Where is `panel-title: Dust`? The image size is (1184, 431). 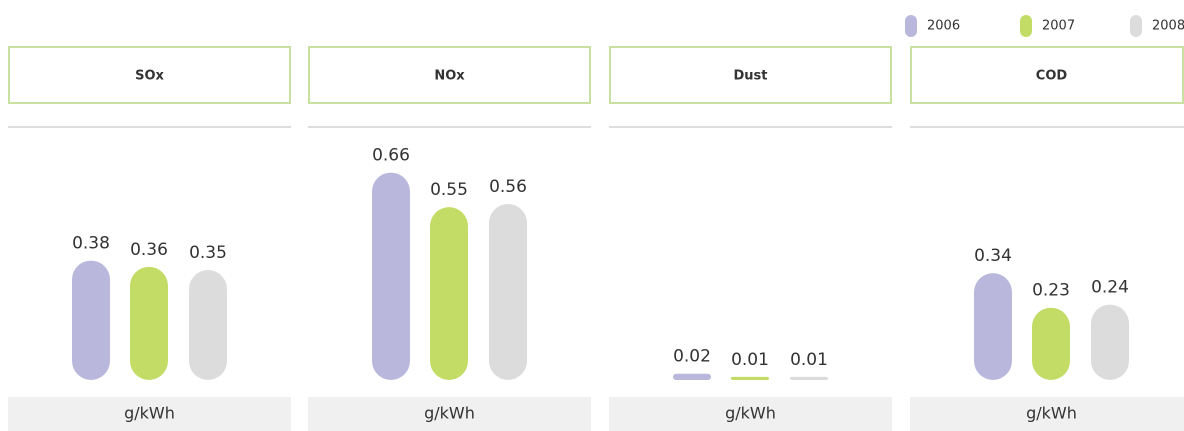
panel-title: Dust is located at coordinates (751, 76).